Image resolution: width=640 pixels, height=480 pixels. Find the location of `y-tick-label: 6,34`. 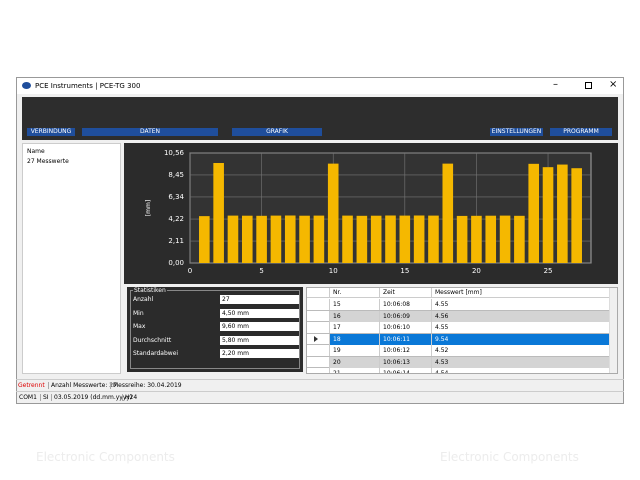

y-tick-label: 6,34 is located at coordinates (176, 197).